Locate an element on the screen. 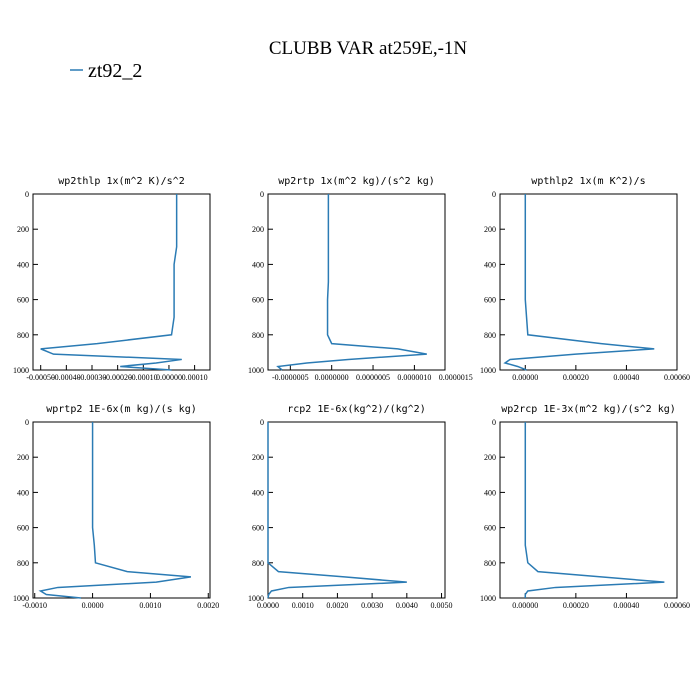 The width and height of the screenshot is (700, 700). panel-title: wp2rtp 1x(m^2 kg)/(s^2 kg) is located at coordinates (356, 181).